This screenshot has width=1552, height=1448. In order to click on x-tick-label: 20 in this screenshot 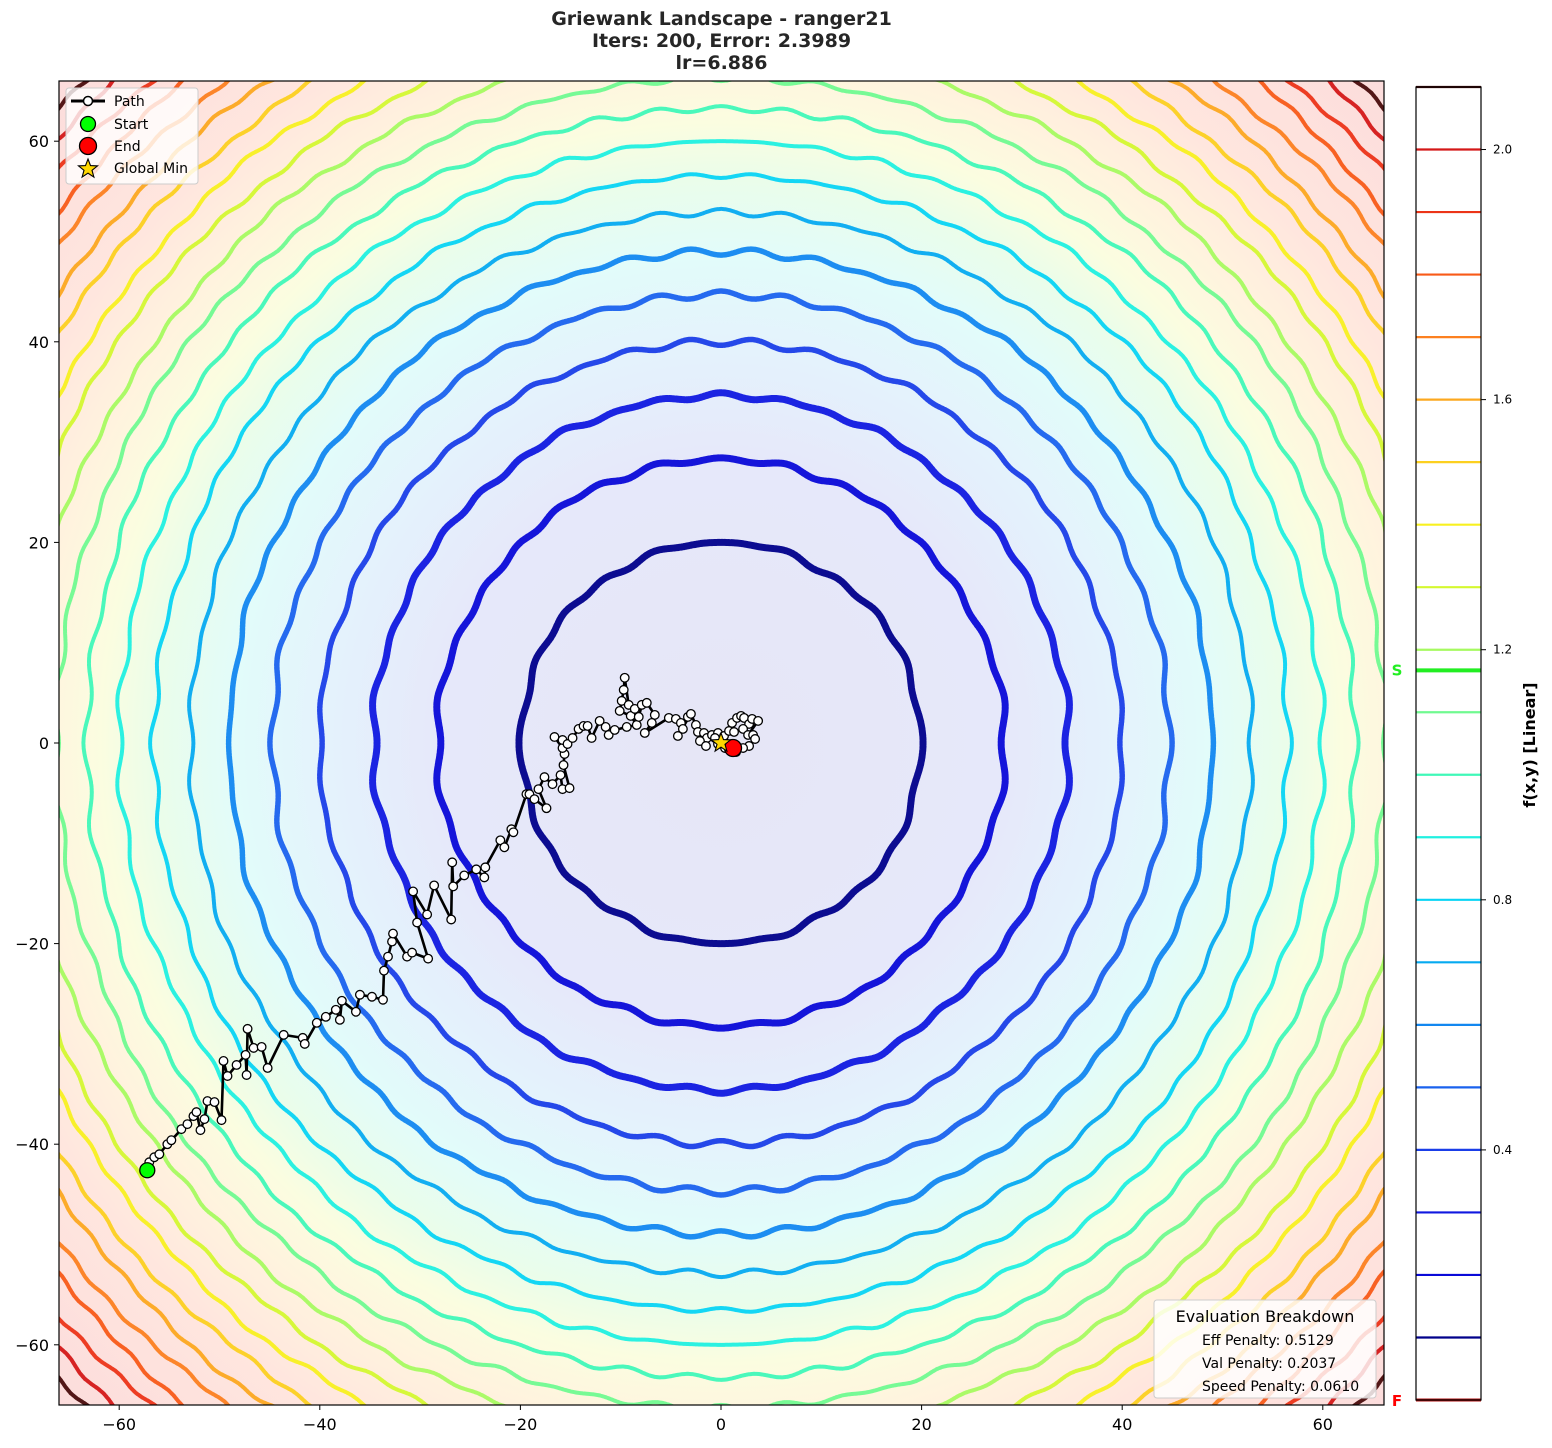, I will do `click(921, 1424)`.